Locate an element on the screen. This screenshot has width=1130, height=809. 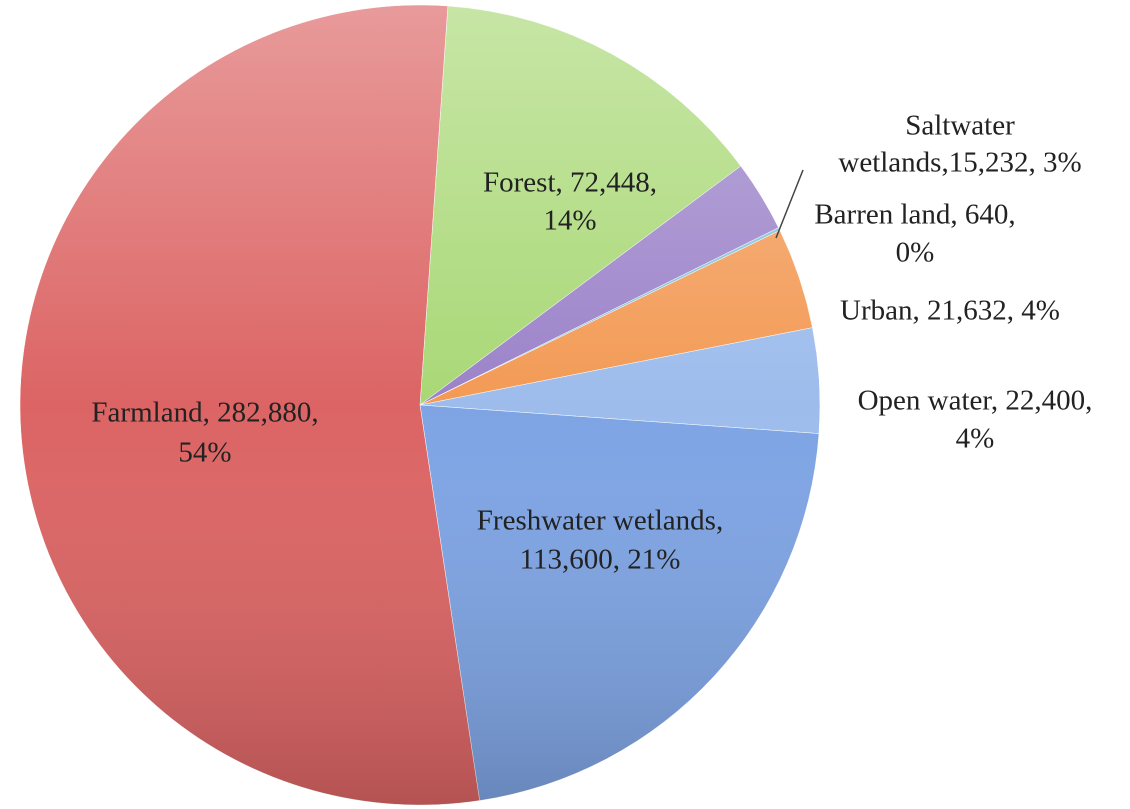
data-label: 54% is located at coordinates (204, 453).